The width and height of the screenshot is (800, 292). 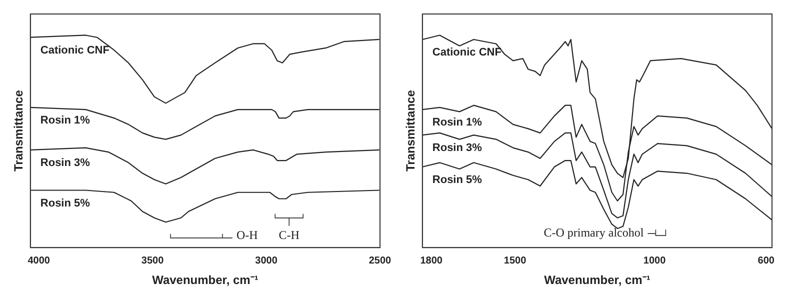 I want to click on x-tick-label: 3000, so click(x=266, y=260).